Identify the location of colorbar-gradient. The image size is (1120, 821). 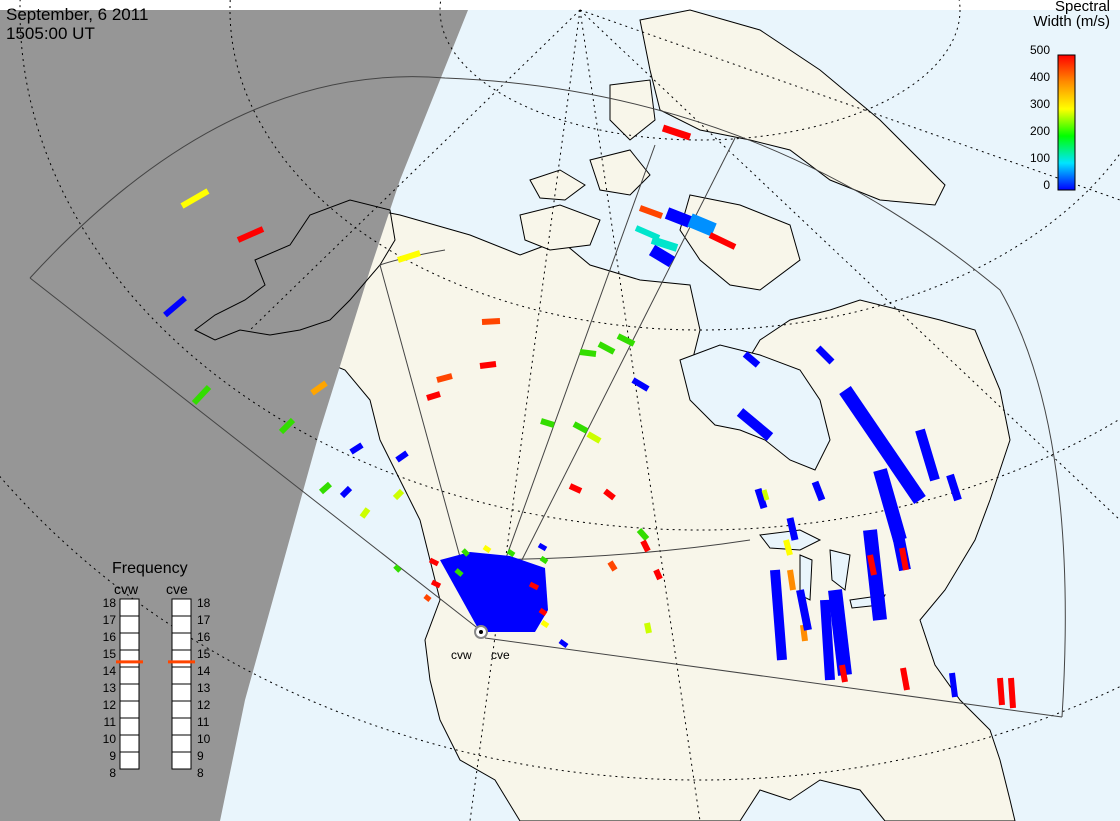
(1066, 122).